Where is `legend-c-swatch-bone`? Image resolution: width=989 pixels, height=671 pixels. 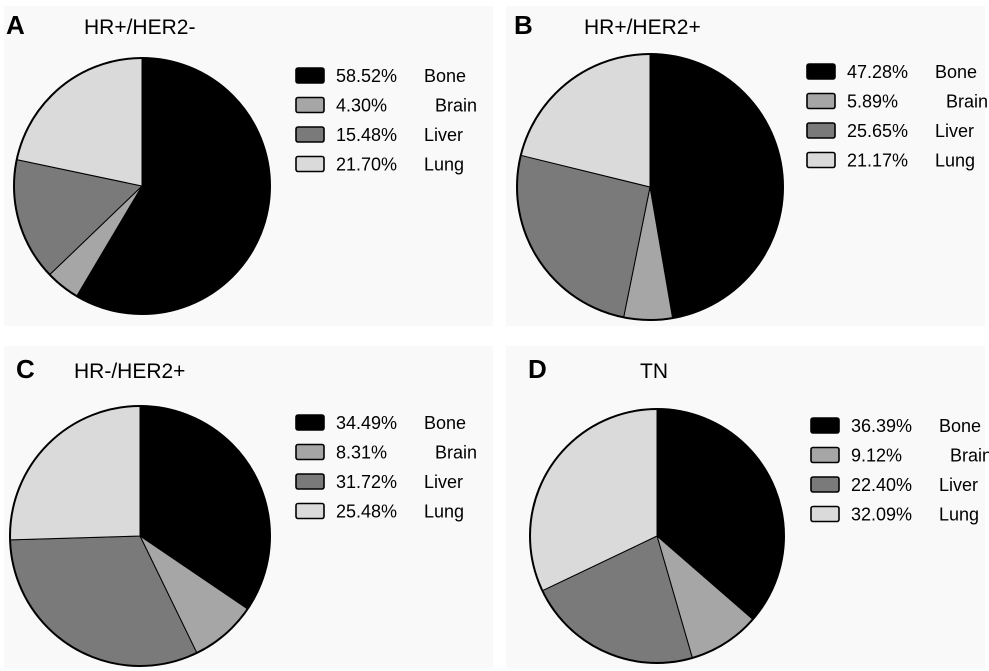 legend-c-swatch-bone is located at coordinates (310, 422).